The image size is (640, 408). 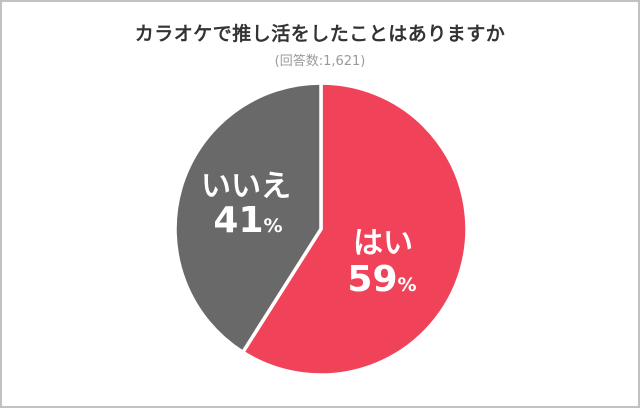 What do you see at coordinates (273, 226) in the screenshot?
I see `slice-value-no-unit: %` at bounding box center [273, 226].